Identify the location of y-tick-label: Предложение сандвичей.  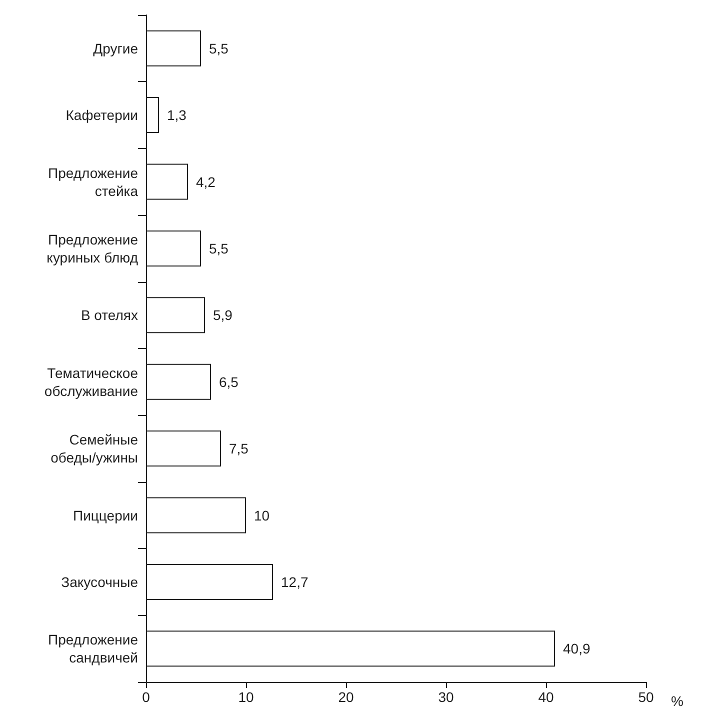
(93, 649).